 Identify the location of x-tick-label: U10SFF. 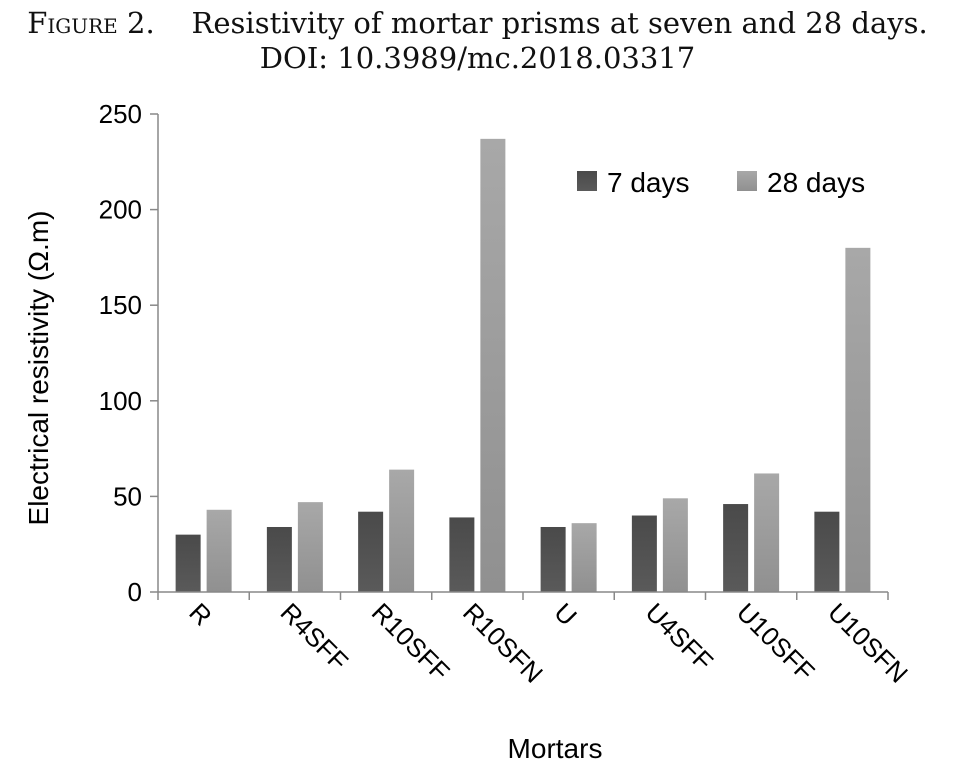
(776, 642).